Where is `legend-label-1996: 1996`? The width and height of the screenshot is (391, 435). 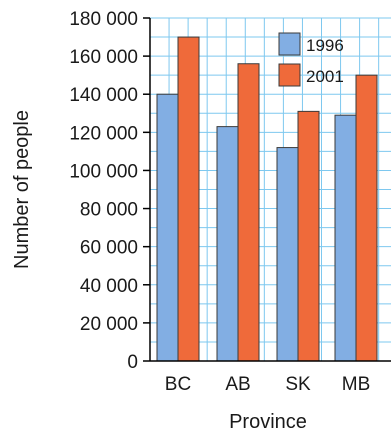
legend-label-1996: 1996 is located at coordinates (325, 45).